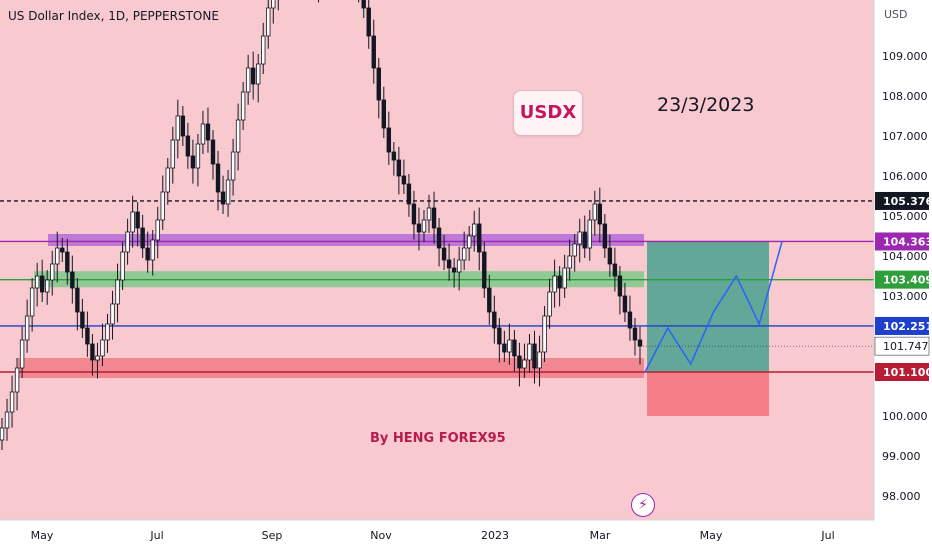 Image resolution: width=932 pixels, height=550 pixels. I want to click on current-price-tag, so click(902, 346).